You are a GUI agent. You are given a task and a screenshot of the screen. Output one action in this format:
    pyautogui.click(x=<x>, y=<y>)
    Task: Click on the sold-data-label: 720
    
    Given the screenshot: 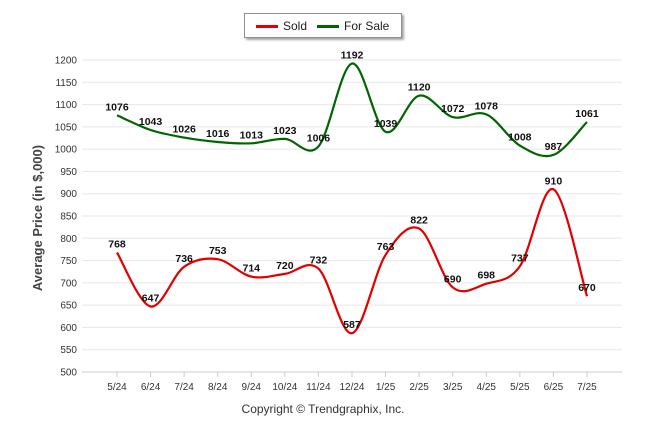 What is the action you would take?
    pyautogui.click(x=285, y=266)
    